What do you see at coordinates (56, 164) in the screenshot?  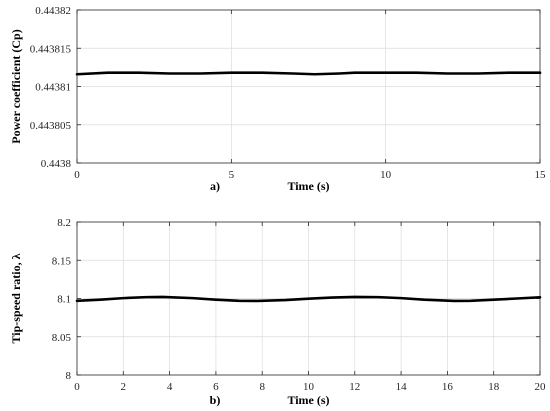 I see `y-tick-label: 0.4438` at bounding box center [56, 164].